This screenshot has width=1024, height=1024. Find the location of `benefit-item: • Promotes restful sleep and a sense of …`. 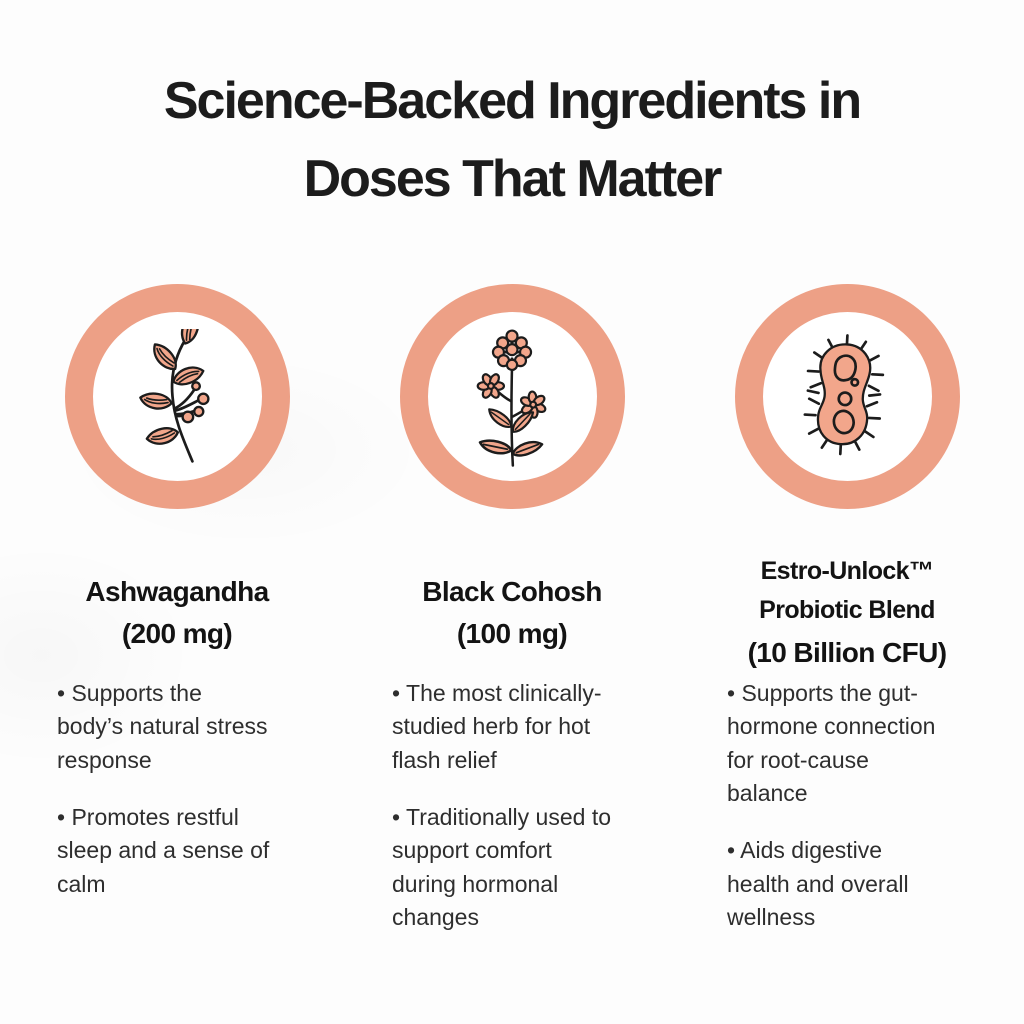

benefit-item: • Promotes restful sleep and a sense of … is located at coordinates (163, 850).